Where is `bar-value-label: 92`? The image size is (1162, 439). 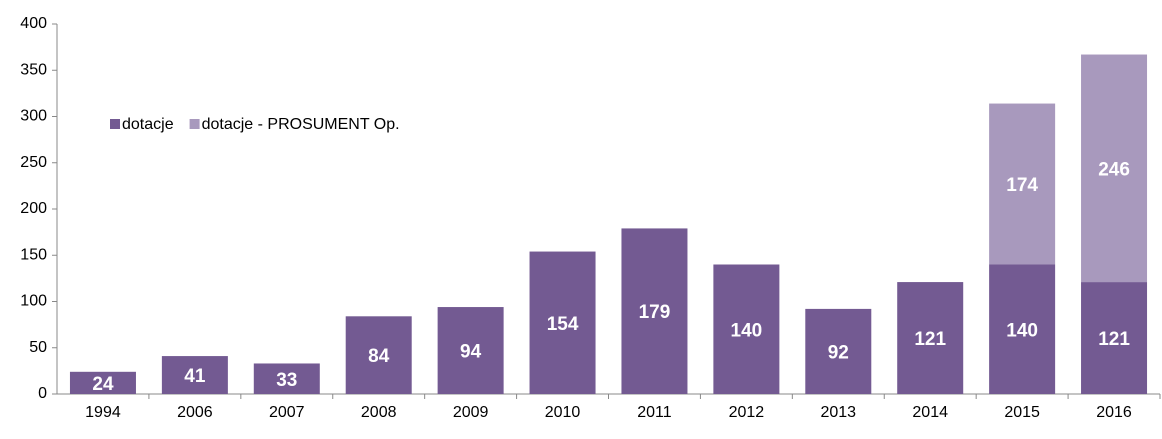
bar-value-label: 92 is located at coordinates (838, 352).